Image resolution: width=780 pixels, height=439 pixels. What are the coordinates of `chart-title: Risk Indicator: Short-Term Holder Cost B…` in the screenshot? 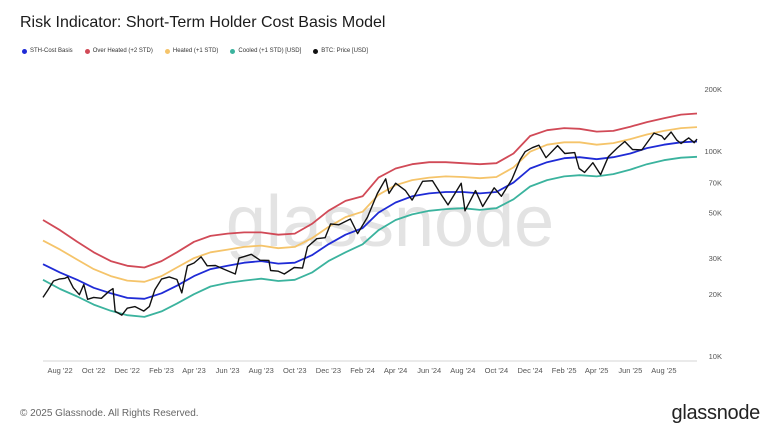 It's located at (203, 22).